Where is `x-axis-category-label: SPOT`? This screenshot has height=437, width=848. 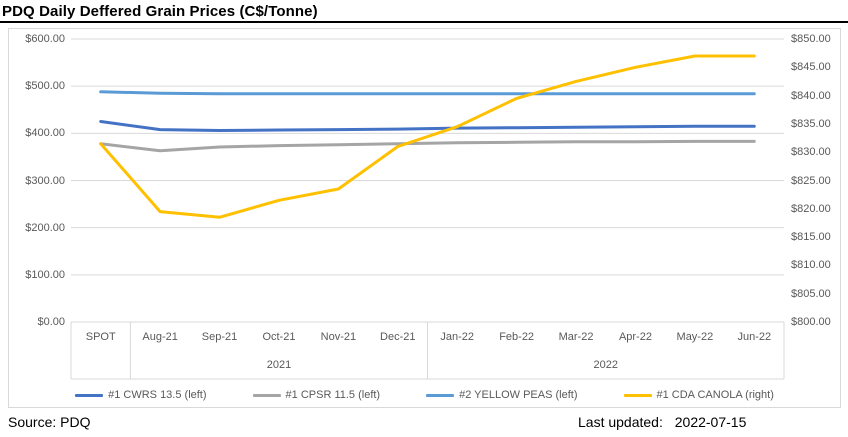 x-axis-category-label: SPOT is located at coordinates (100, 337).